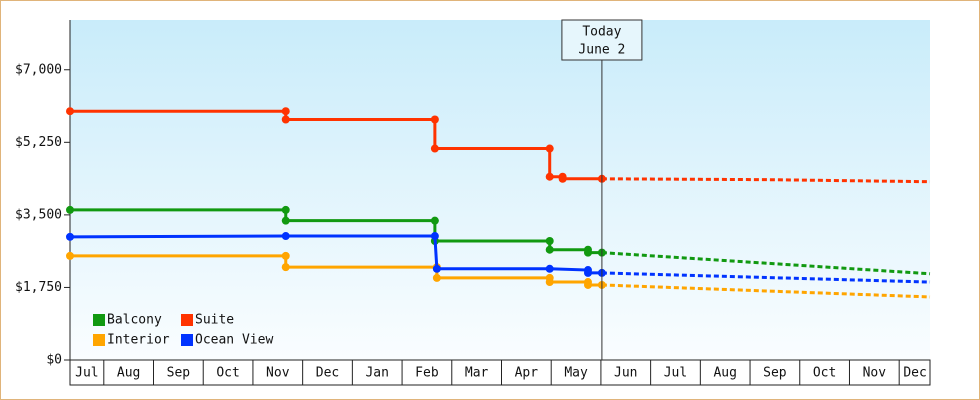  Describe the element at coordinates (134, 320) in the screenshot. I see `legend-label: Balcony` at that location.